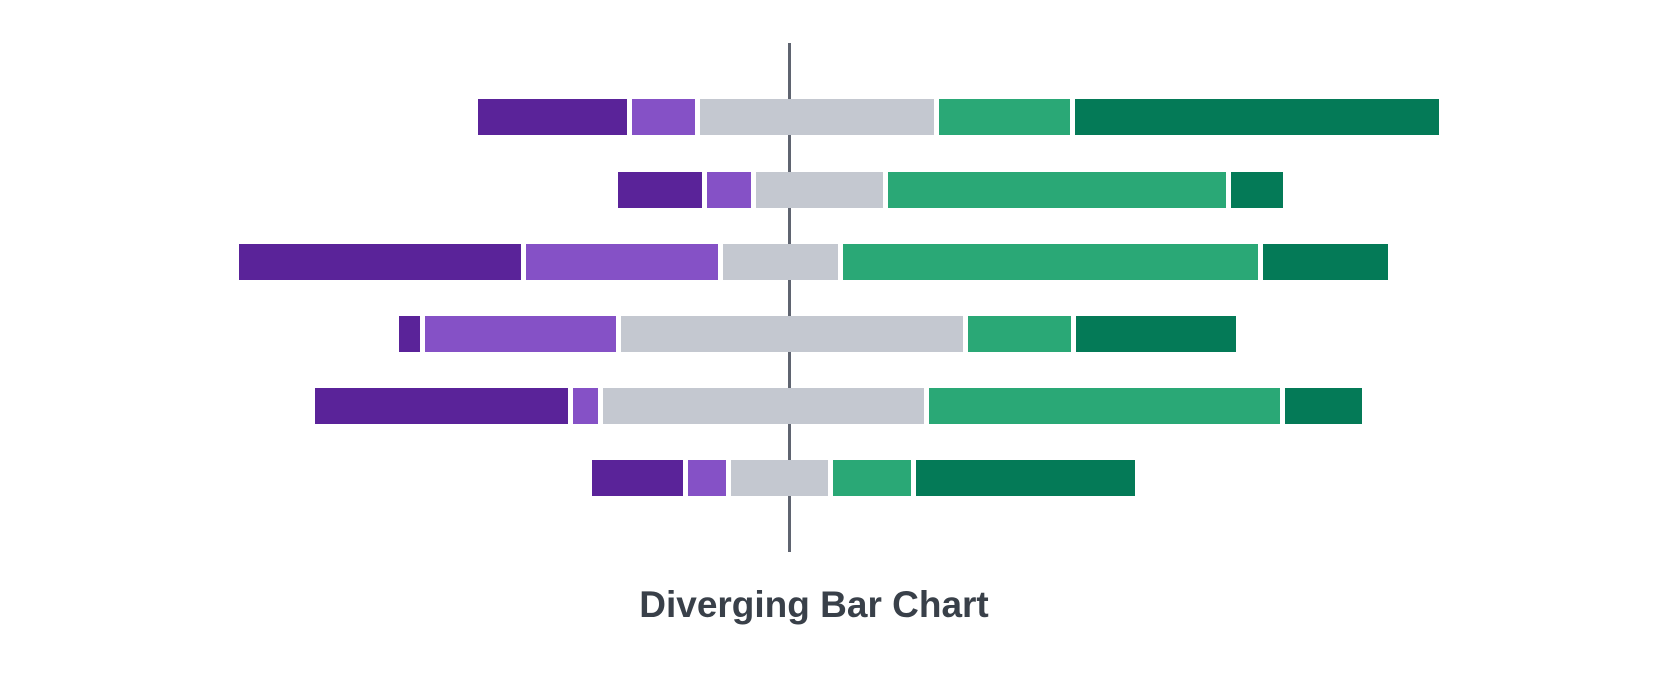  I want to click on zero-baseline-axis, so click(789, 297).